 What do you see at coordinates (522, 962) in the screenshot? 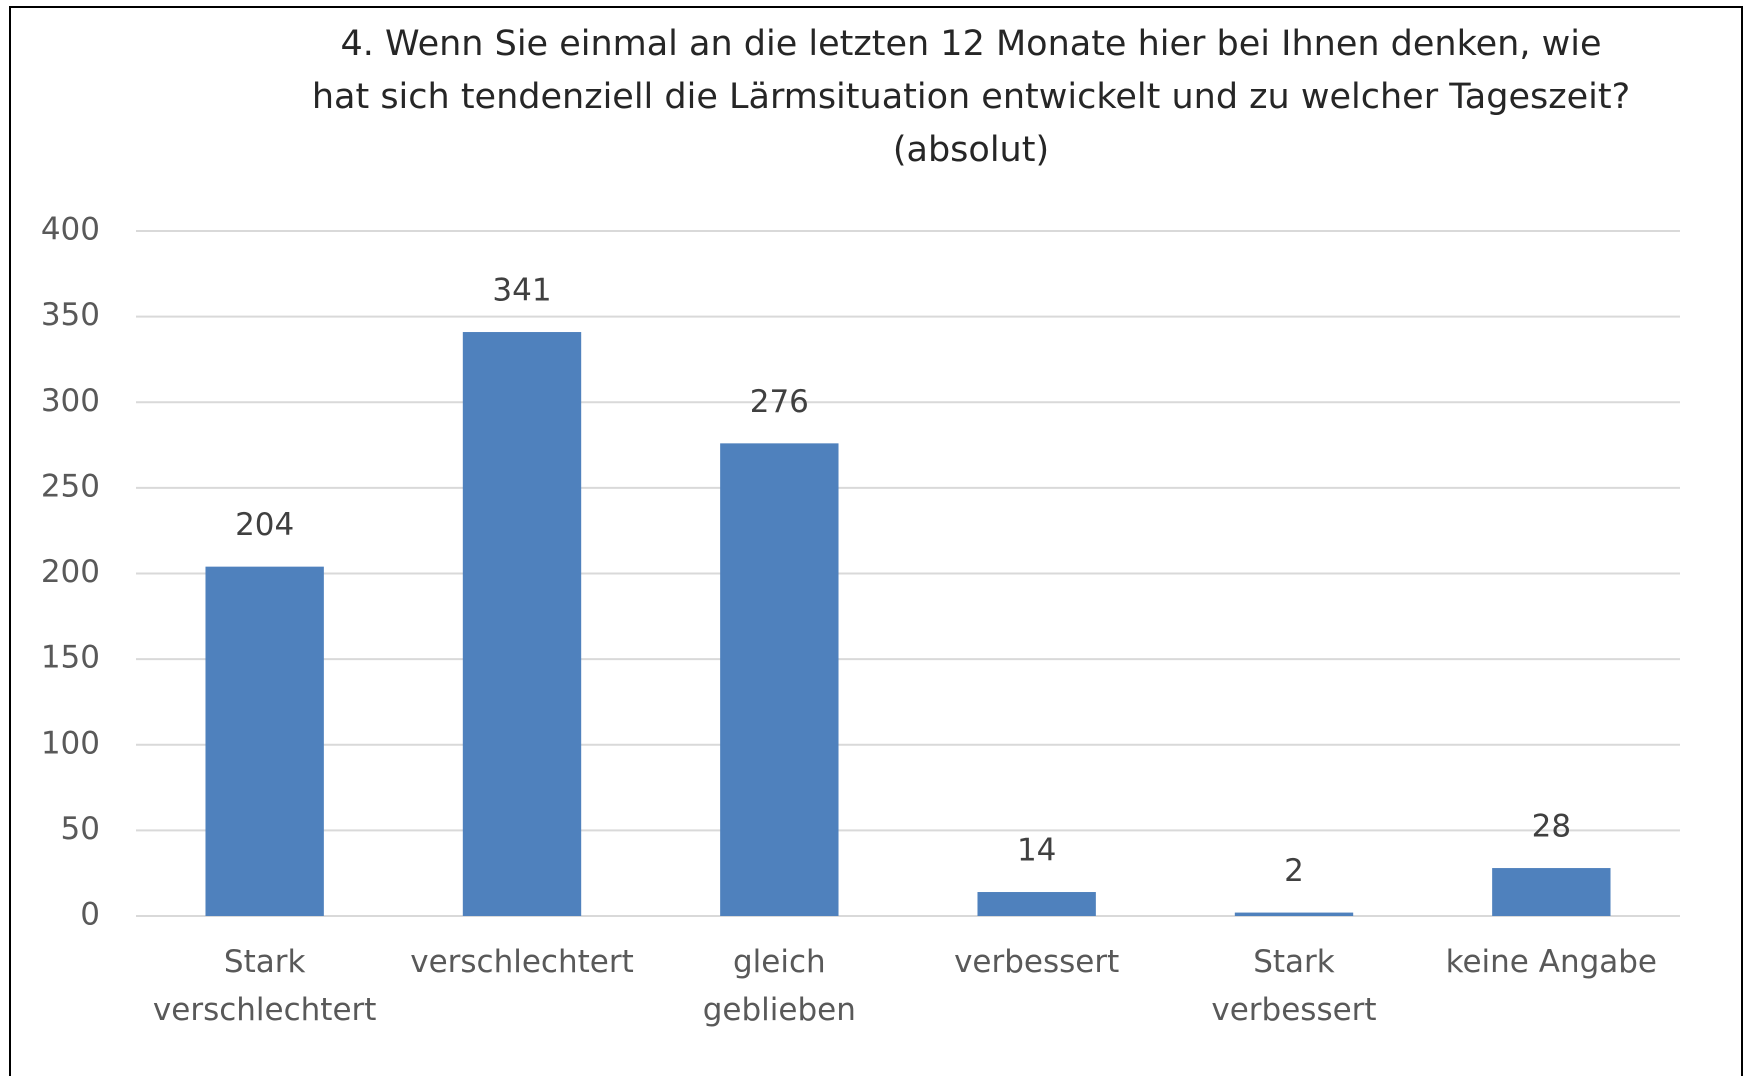
I see `x-tick-label: verschlechtert` at bounding box center [522, 962].